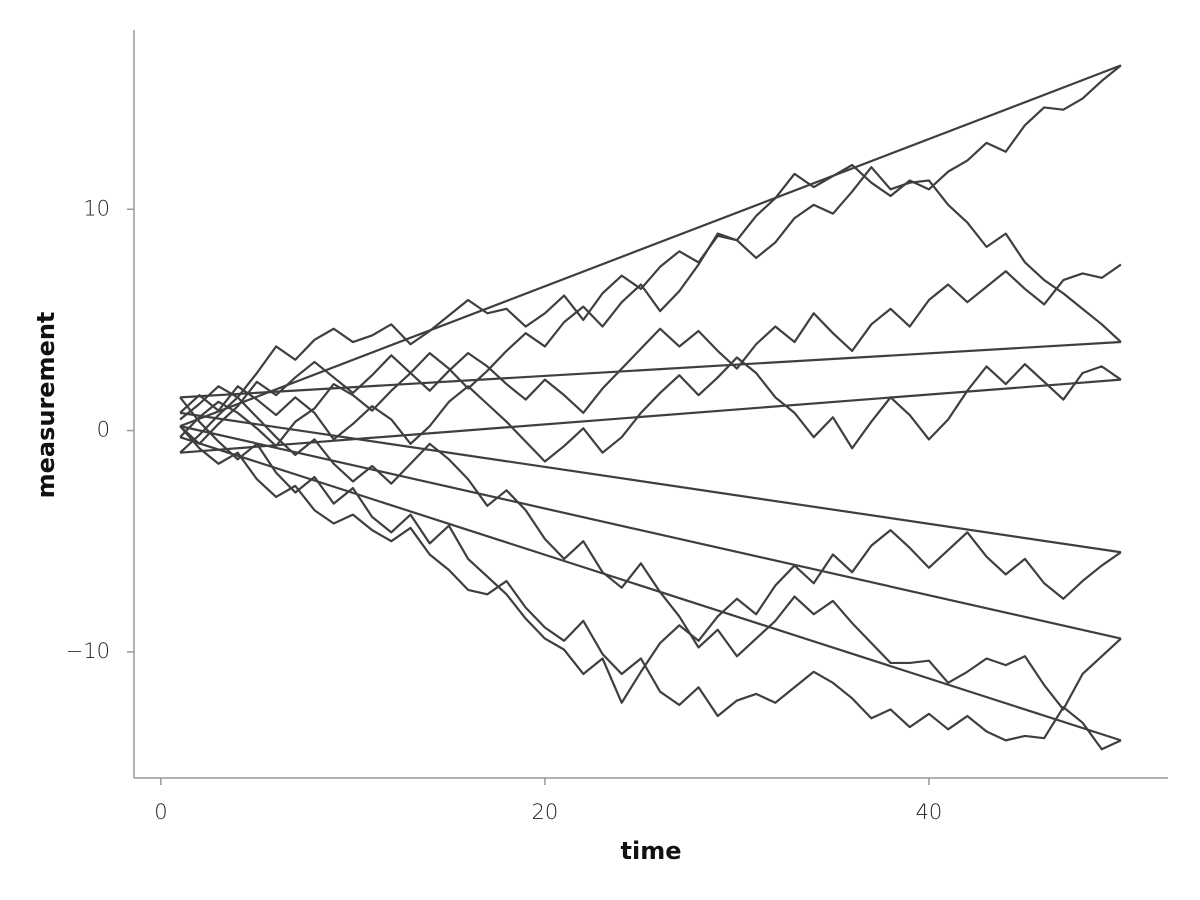  What do you see at coordinates (96, 208) in the screenshot?
I see `y-tick-label: 10` at bounding box center [96, 208].